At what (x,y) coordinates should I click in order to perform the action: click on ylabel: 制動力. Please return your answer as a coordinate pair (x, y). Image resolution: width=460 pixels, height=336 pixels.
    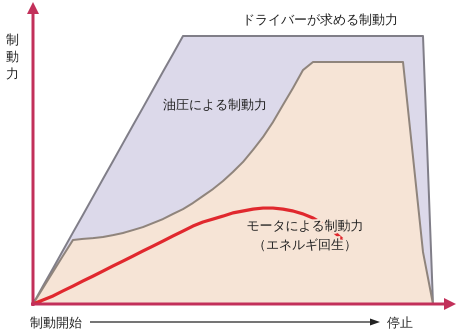
    Looking at the image, I should click on (12, 57).